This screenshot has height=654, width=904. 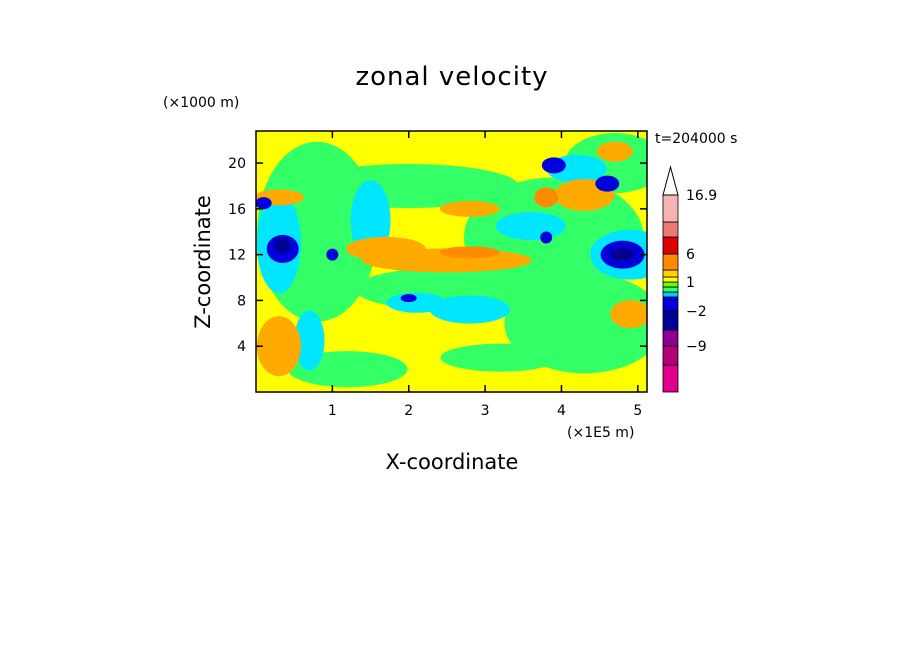 I want to click on y-tick-label: 12, so click(x=237, y=256).